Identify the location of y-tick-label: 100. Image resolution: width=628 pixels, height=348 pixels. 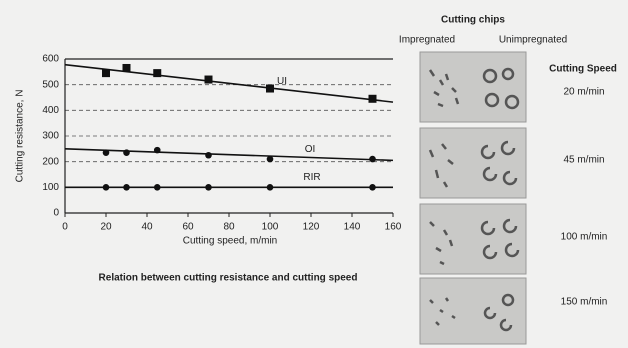
(50, 187).